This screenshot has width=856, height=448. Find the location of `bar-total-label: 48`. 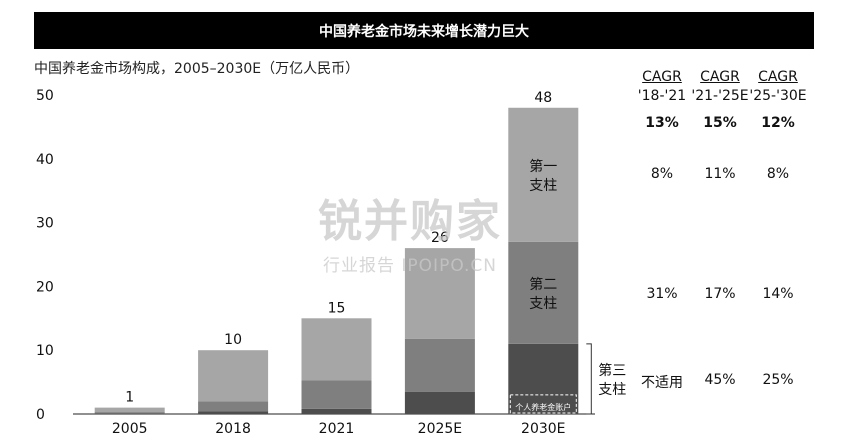

bar-total-label: 48 is located at coordinates (543, 98).